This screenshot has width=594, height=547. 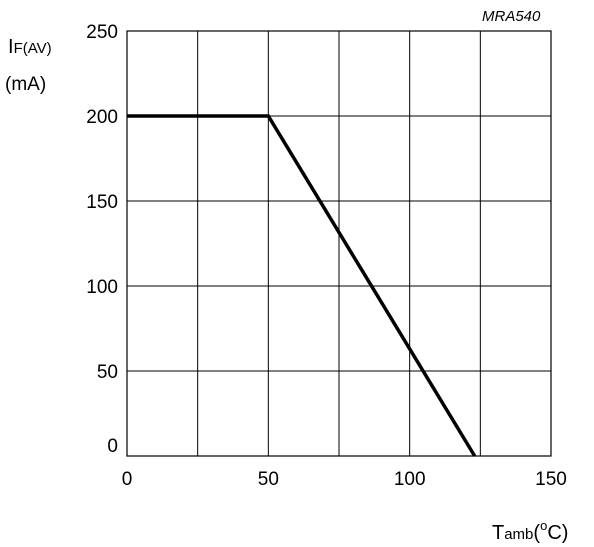 I want to click on x-axis-paren: (, so click(x=536, y=533).